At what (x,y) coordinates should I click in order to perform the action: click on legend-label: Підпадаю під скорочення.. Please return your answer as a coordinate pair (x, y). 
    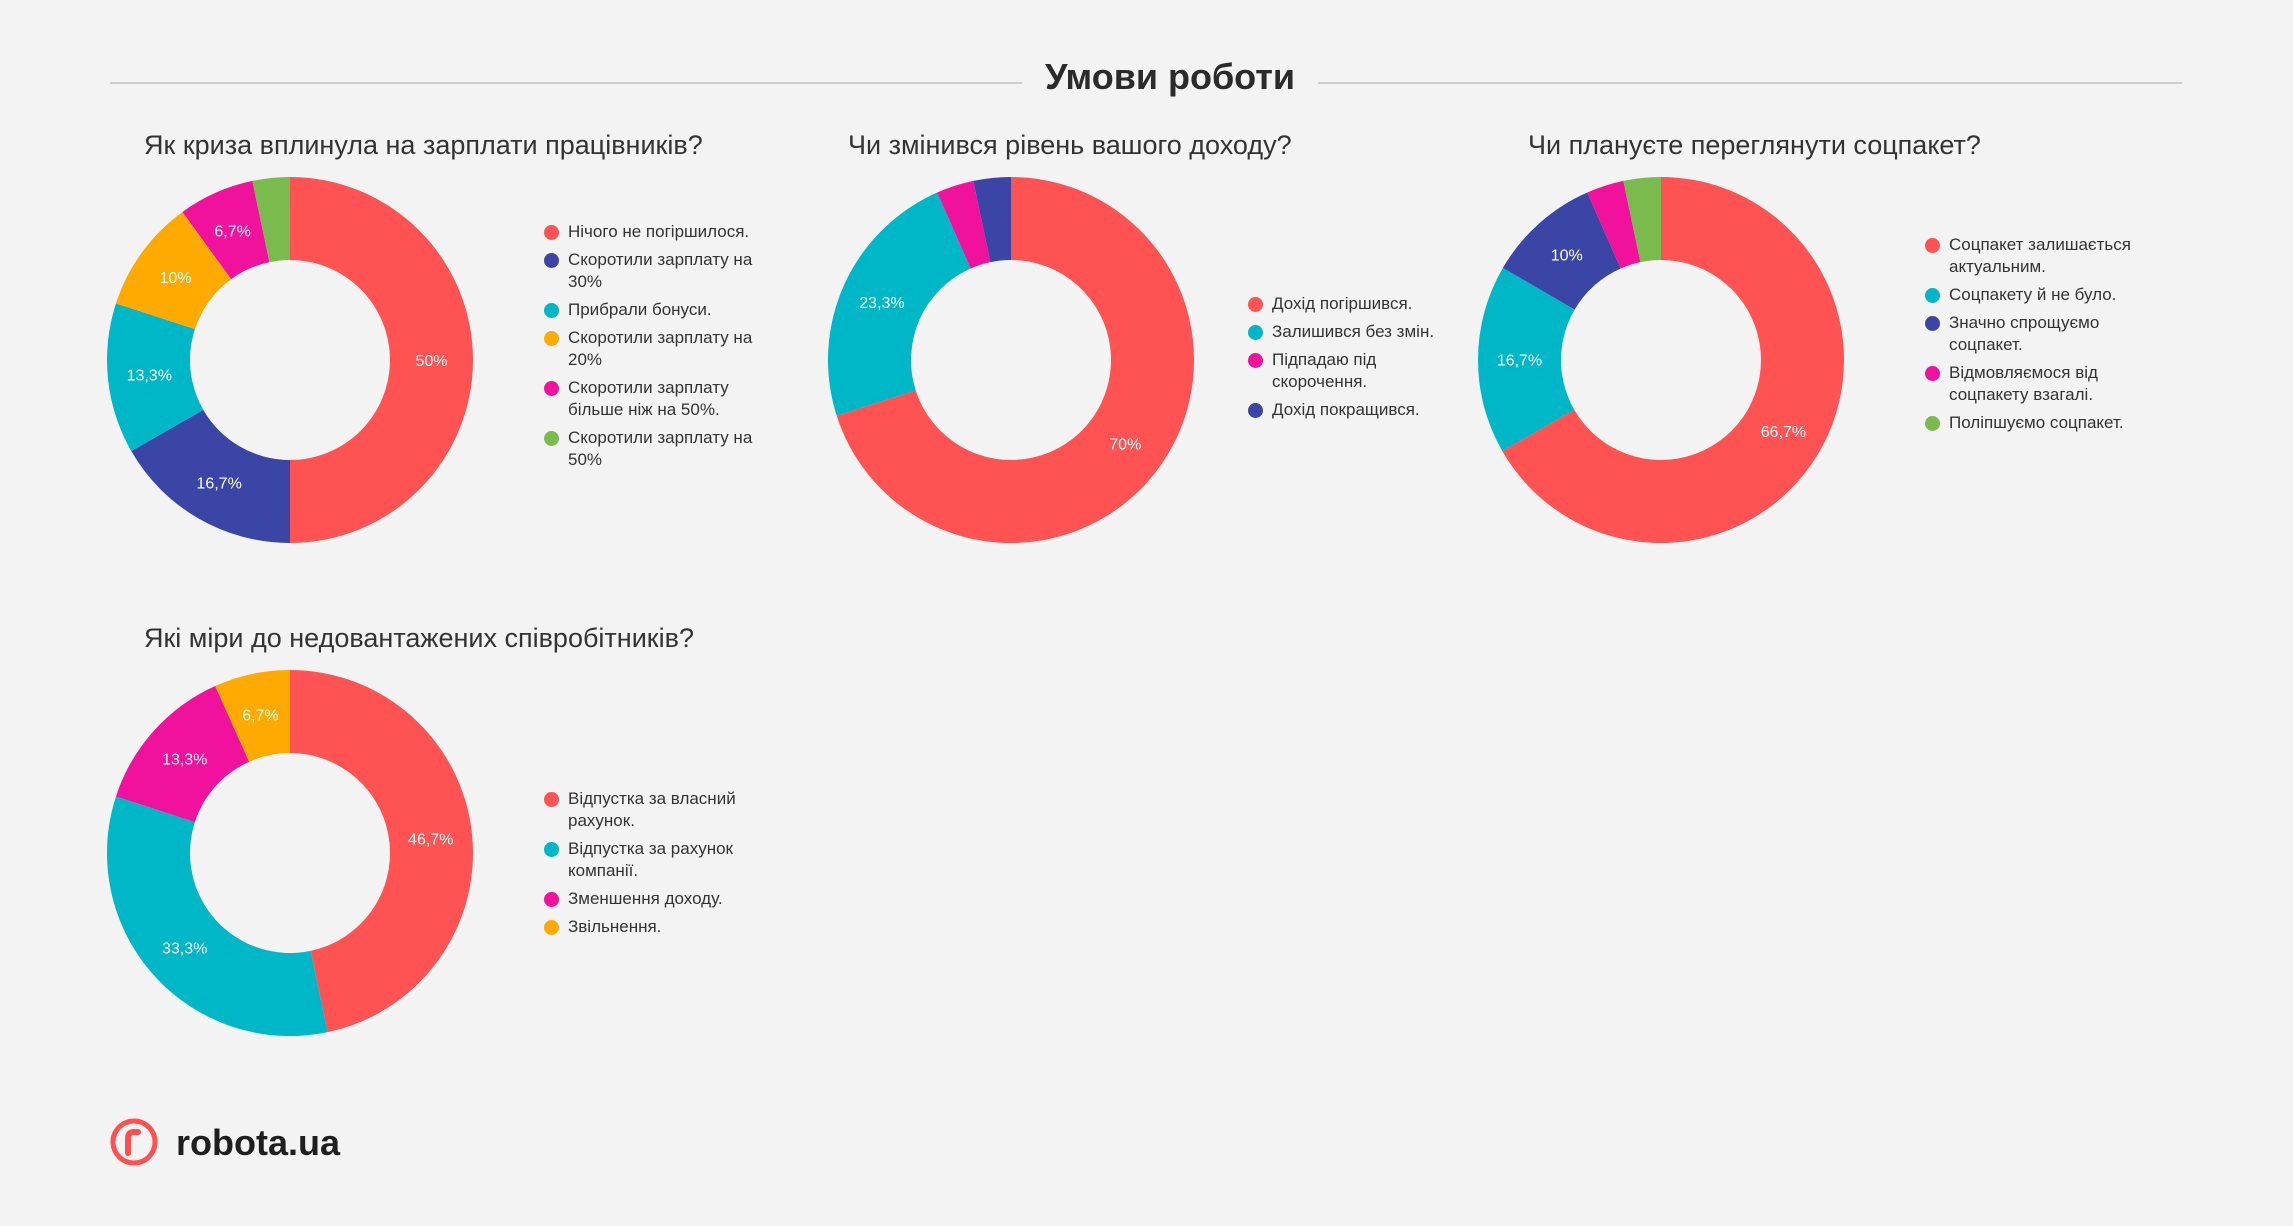
    Looking at the image, I should click on (1324, 370).